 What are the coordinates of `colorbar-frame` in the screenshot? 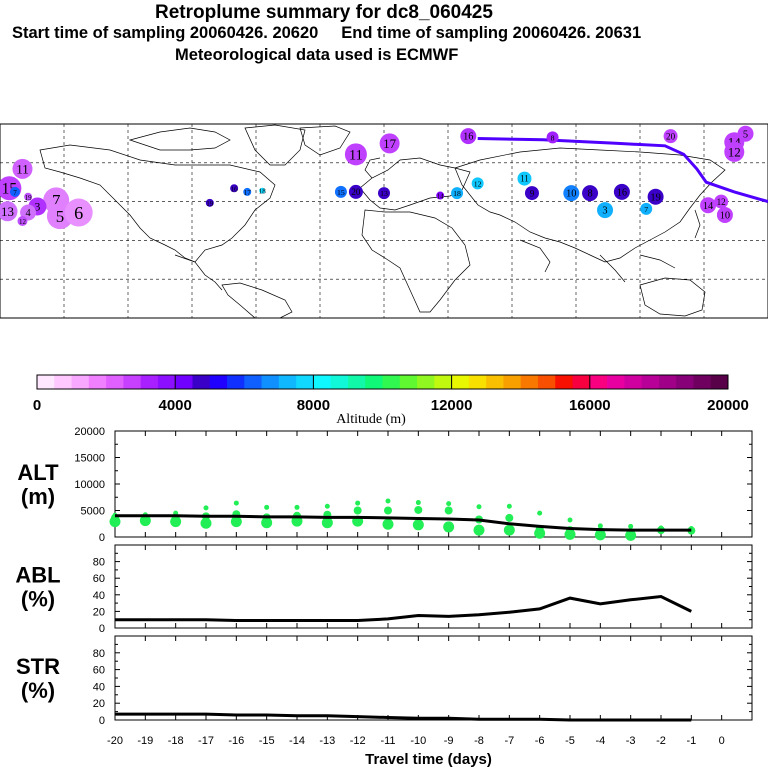 It's located at (382, 382).